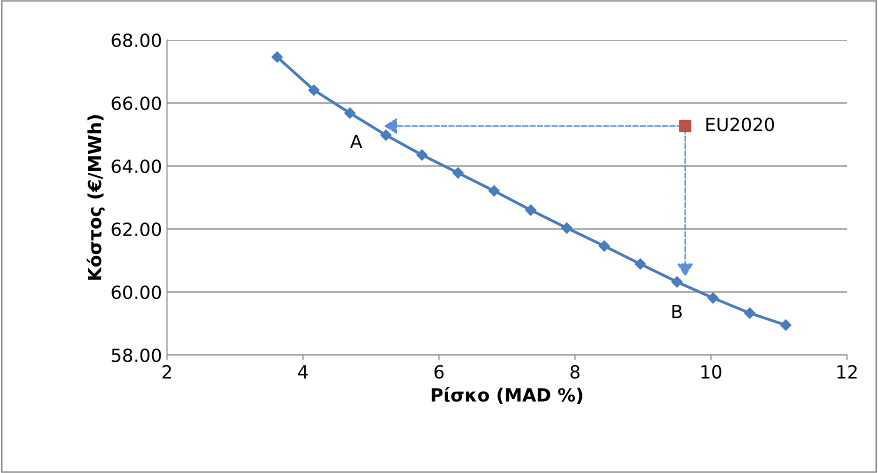  I want to click on x-tick-label: 2, so click(166, 371).